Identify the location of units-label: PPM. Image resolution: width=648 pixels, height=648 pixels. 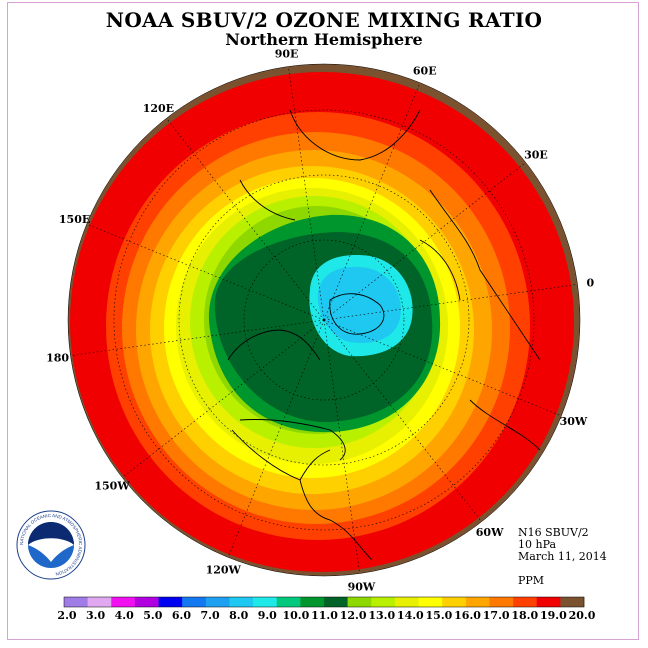
(531, 580).